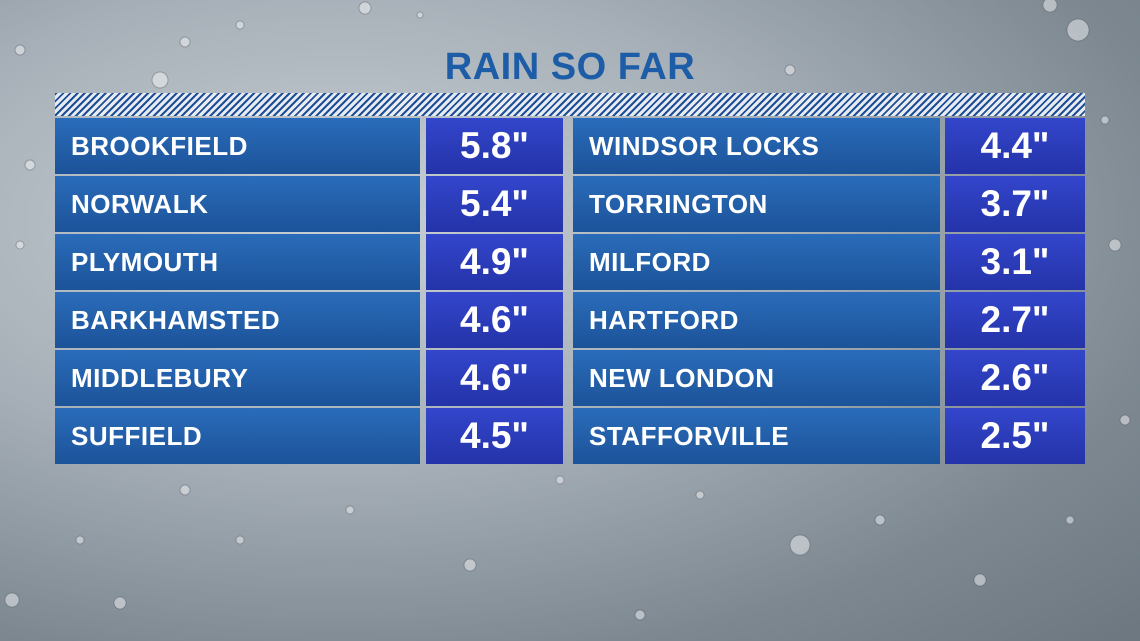 This screenshot has width=1140, height=641. I want to click on rain-total: 5.8", so click(494, 146).